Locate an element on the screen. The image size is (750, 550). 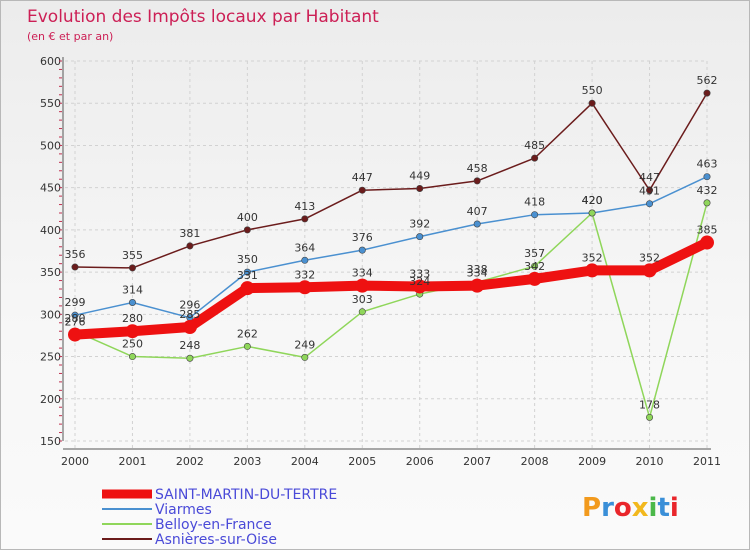
data-label: 447 is located at coordinates (362, 177).